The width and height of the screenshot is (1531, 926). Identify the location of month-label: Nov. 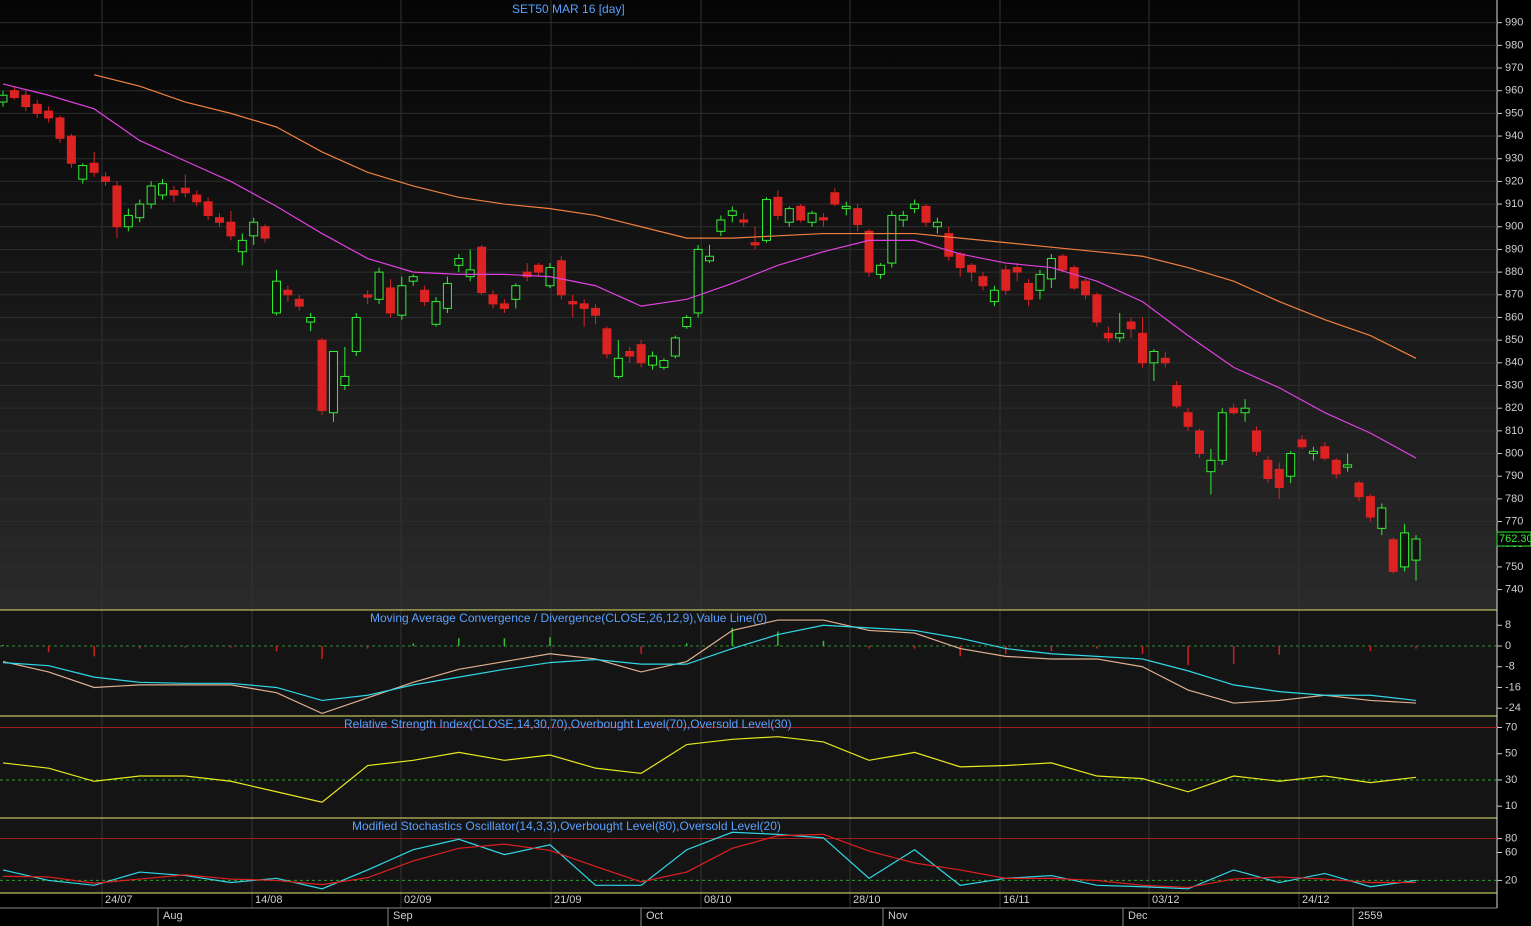
(898, 916).